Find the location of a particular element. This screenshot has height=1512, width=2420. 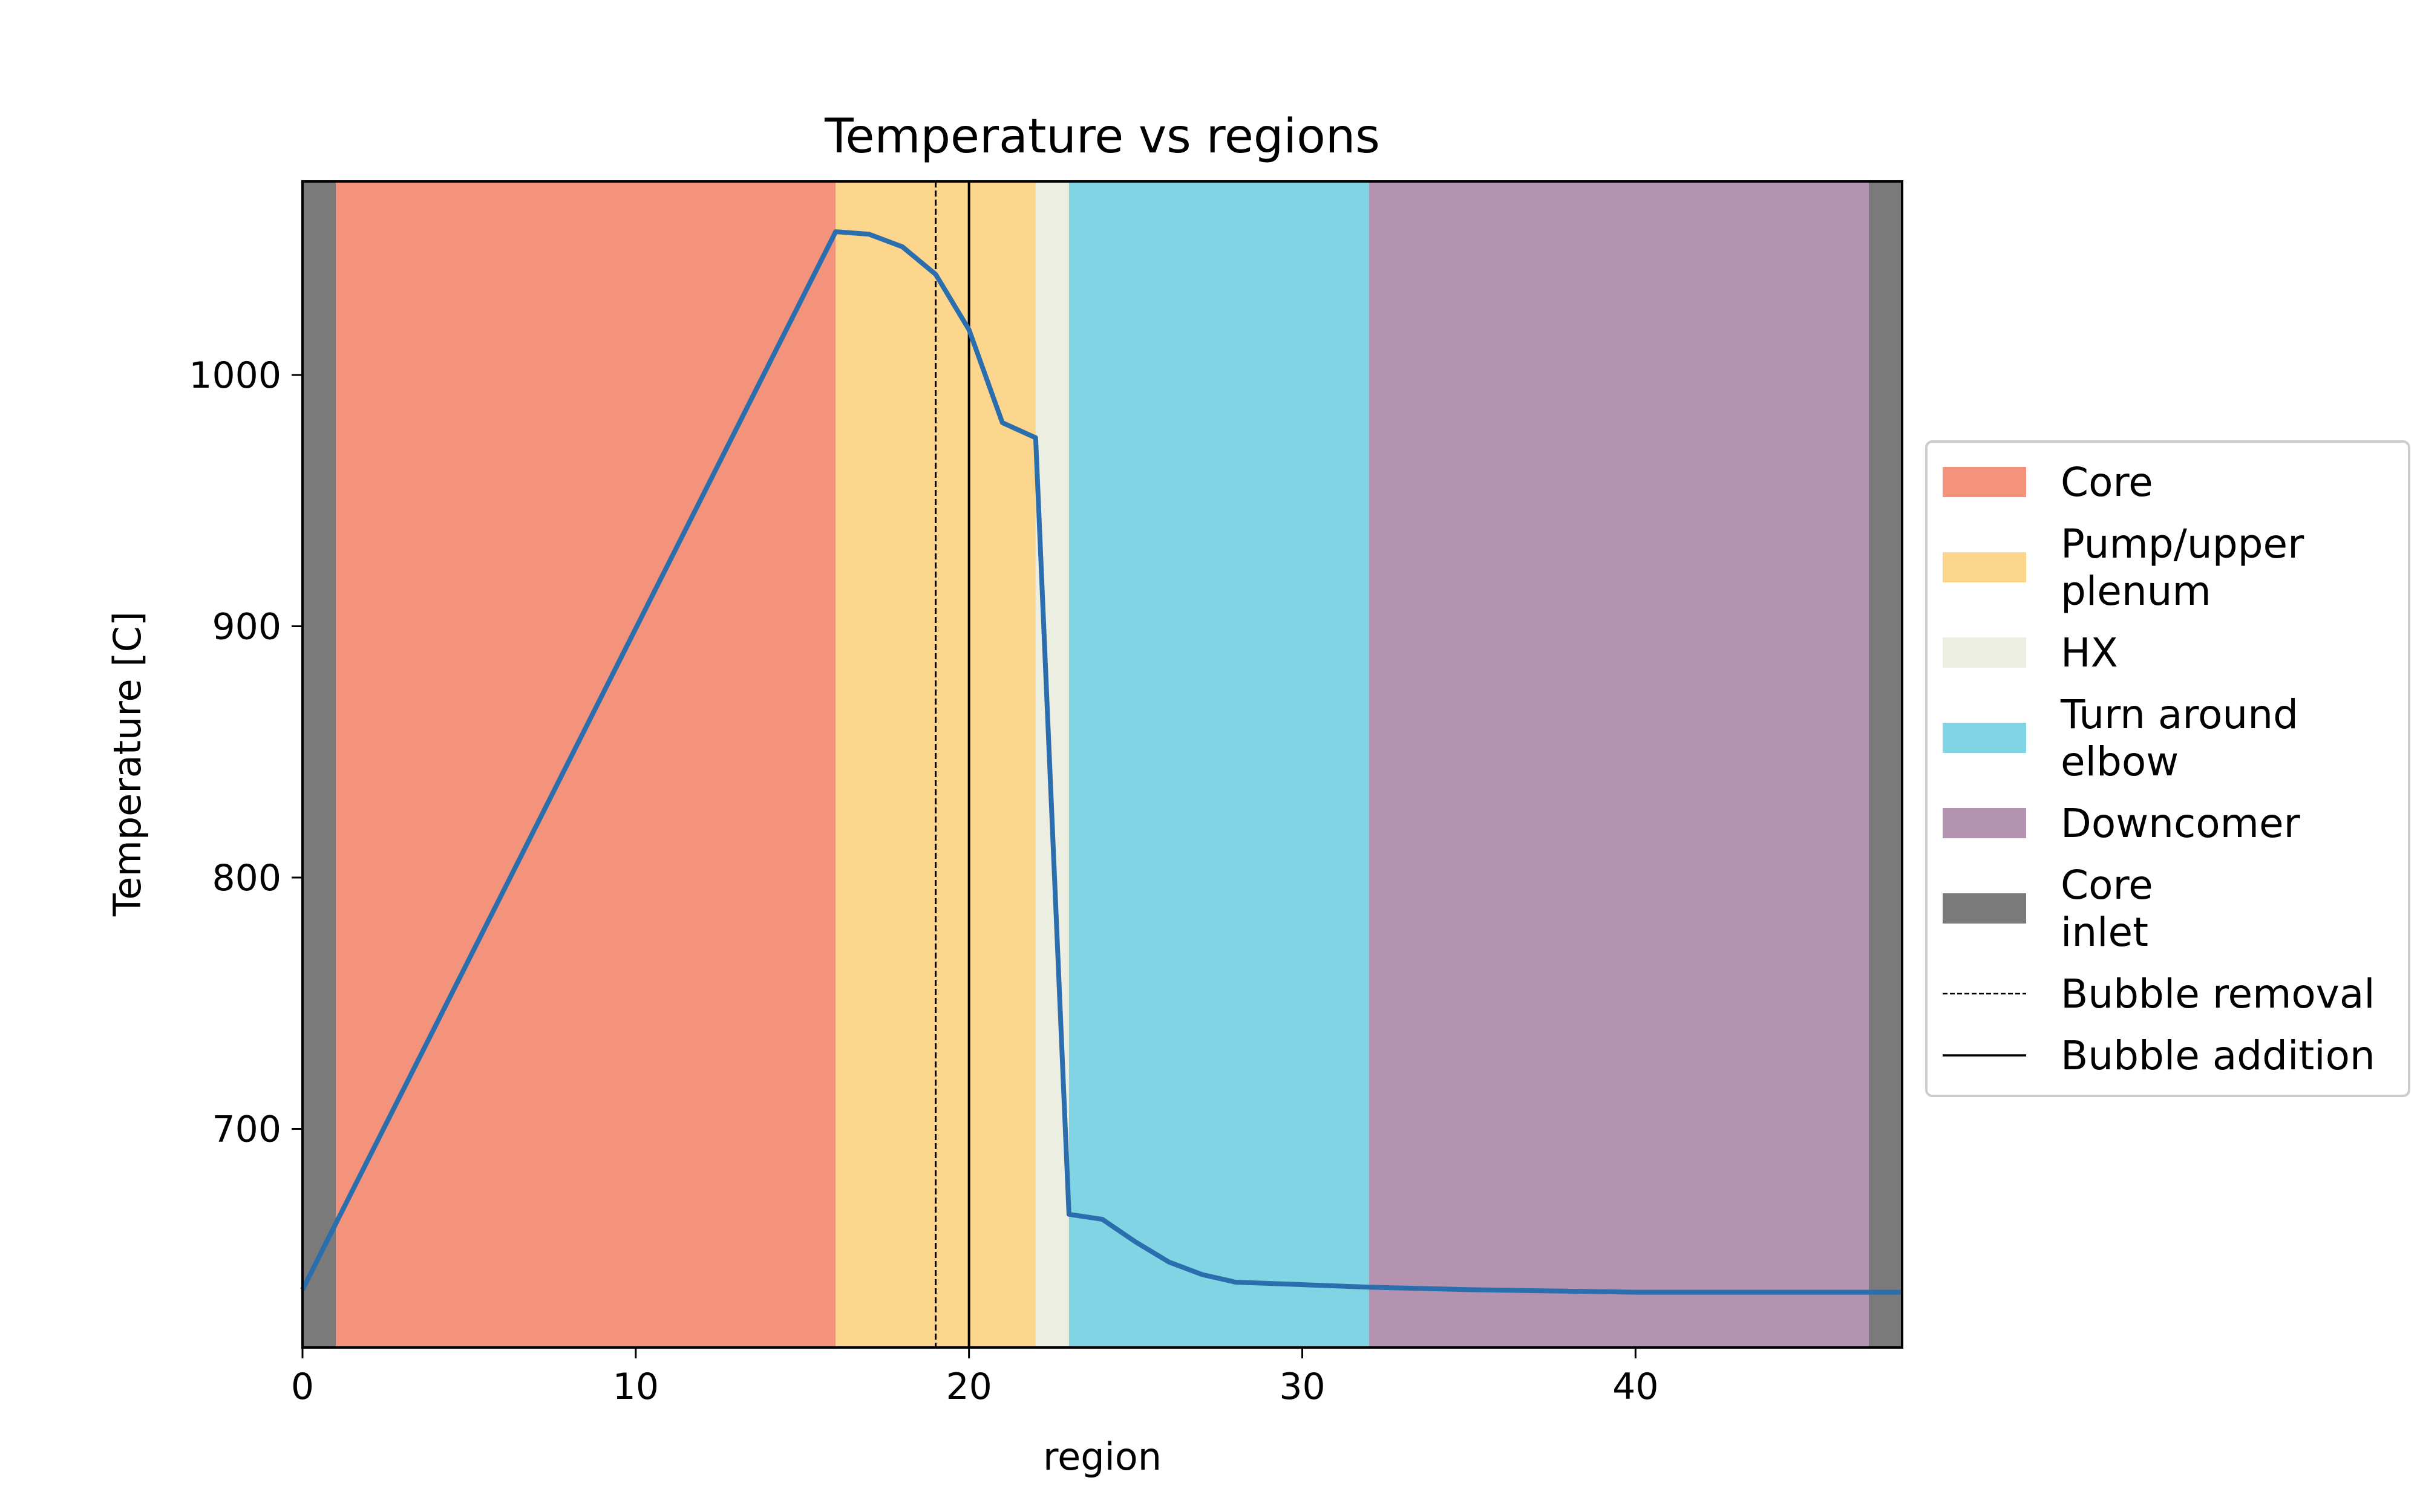

x-tick-label: 10 is located at coordinates (636, 1387).